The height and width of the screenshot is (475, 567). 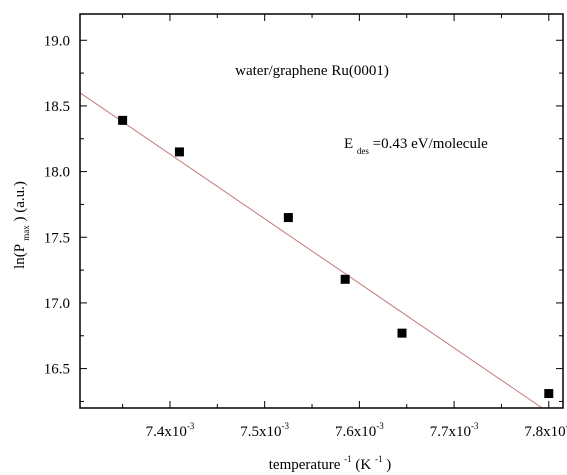 I want to click on annotation-edes: E des =0.43 eV/molecule, so click(x=416, y=147).